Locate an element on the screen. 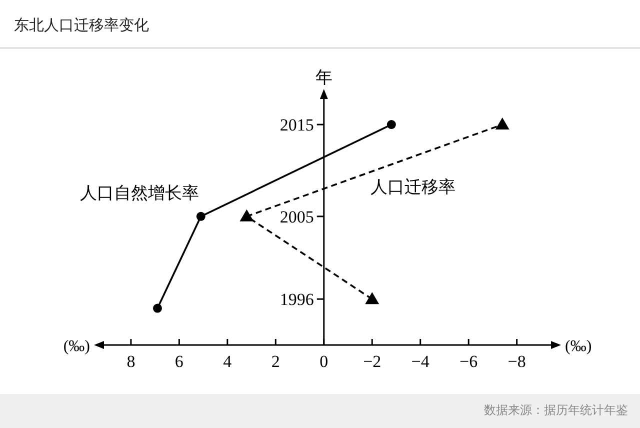 The image size is (640, 428). ylabel: 年 is located at coordinates (323, 78).